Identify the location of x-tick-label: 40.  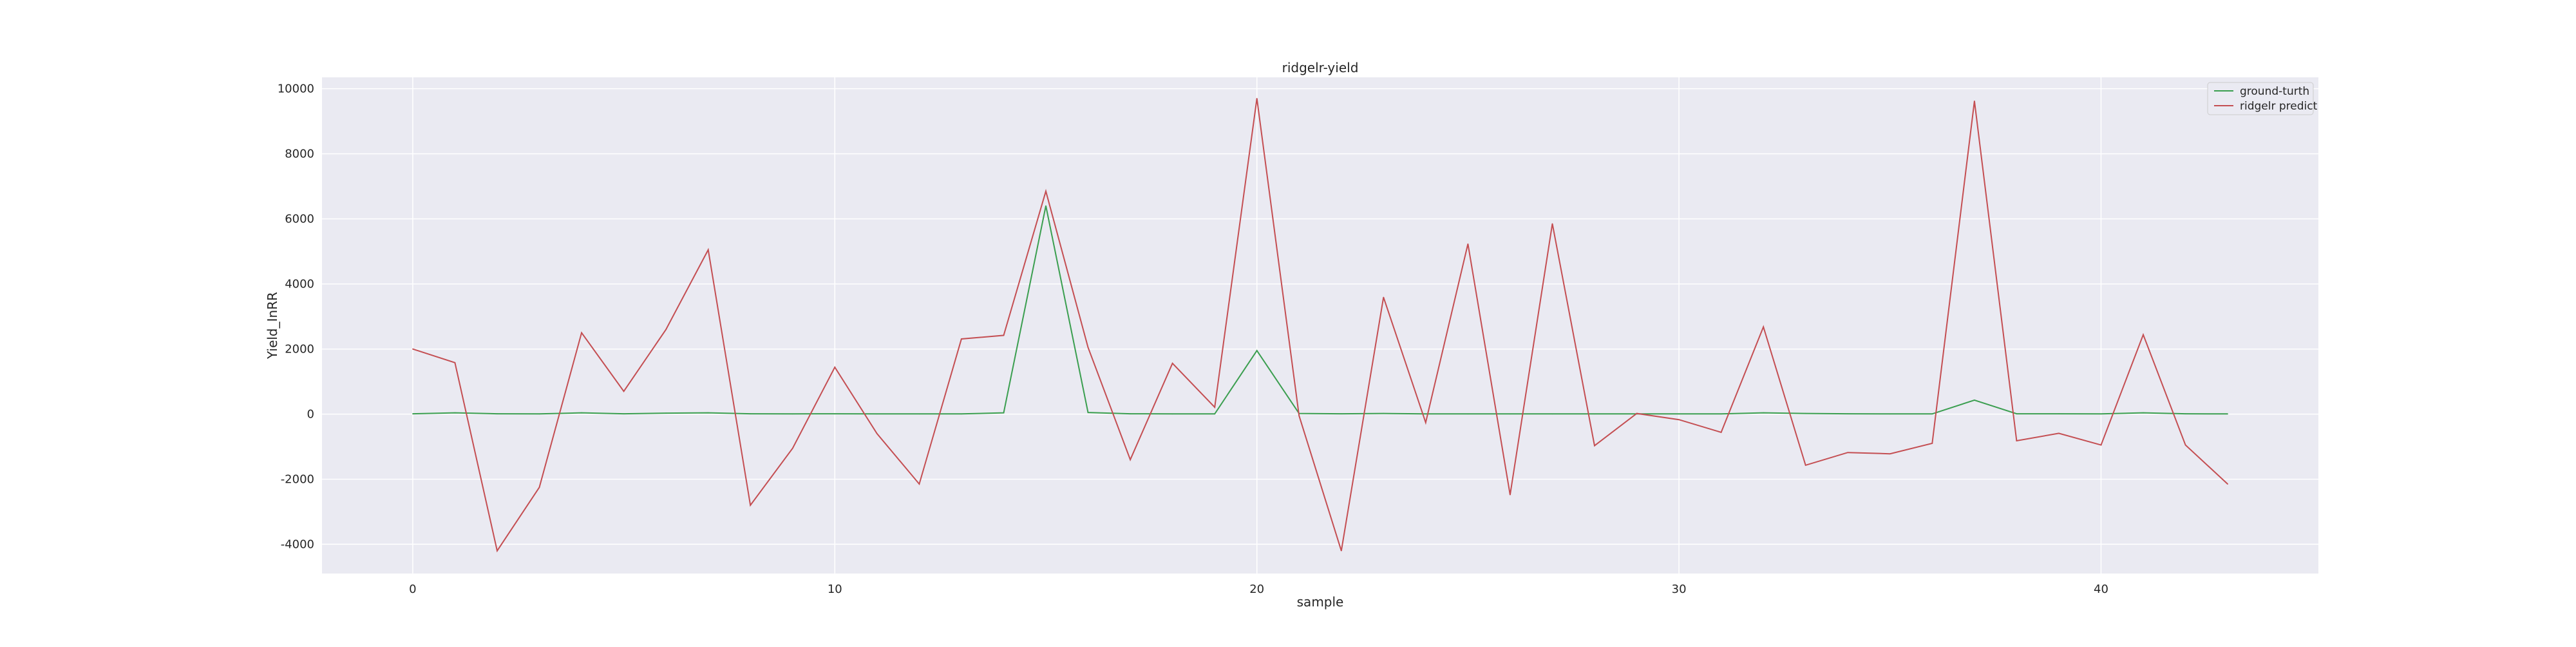
(2101, 589).